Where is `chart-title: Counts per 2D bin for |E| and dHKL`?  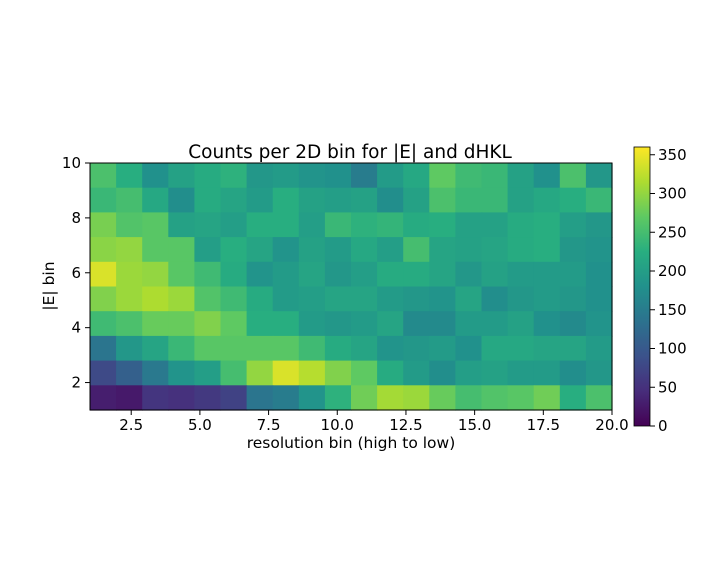 chart-title: Counts per 2D bin for |E| and dHKL is located at coordinates (350, 152).